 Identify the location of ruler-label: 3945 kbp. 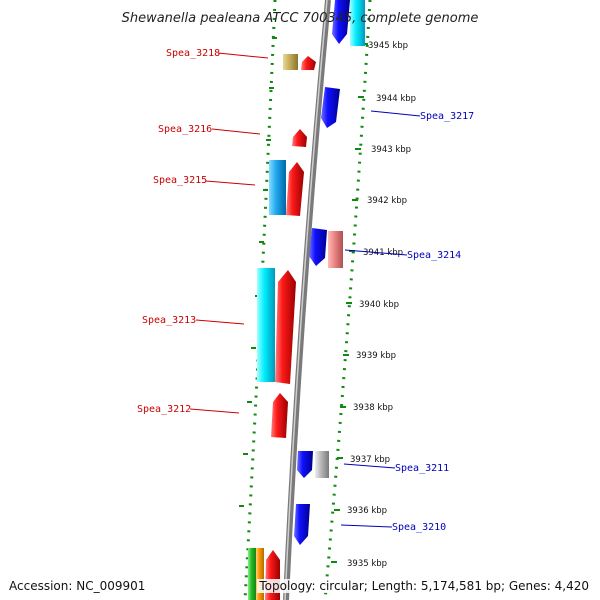
(388, 46).